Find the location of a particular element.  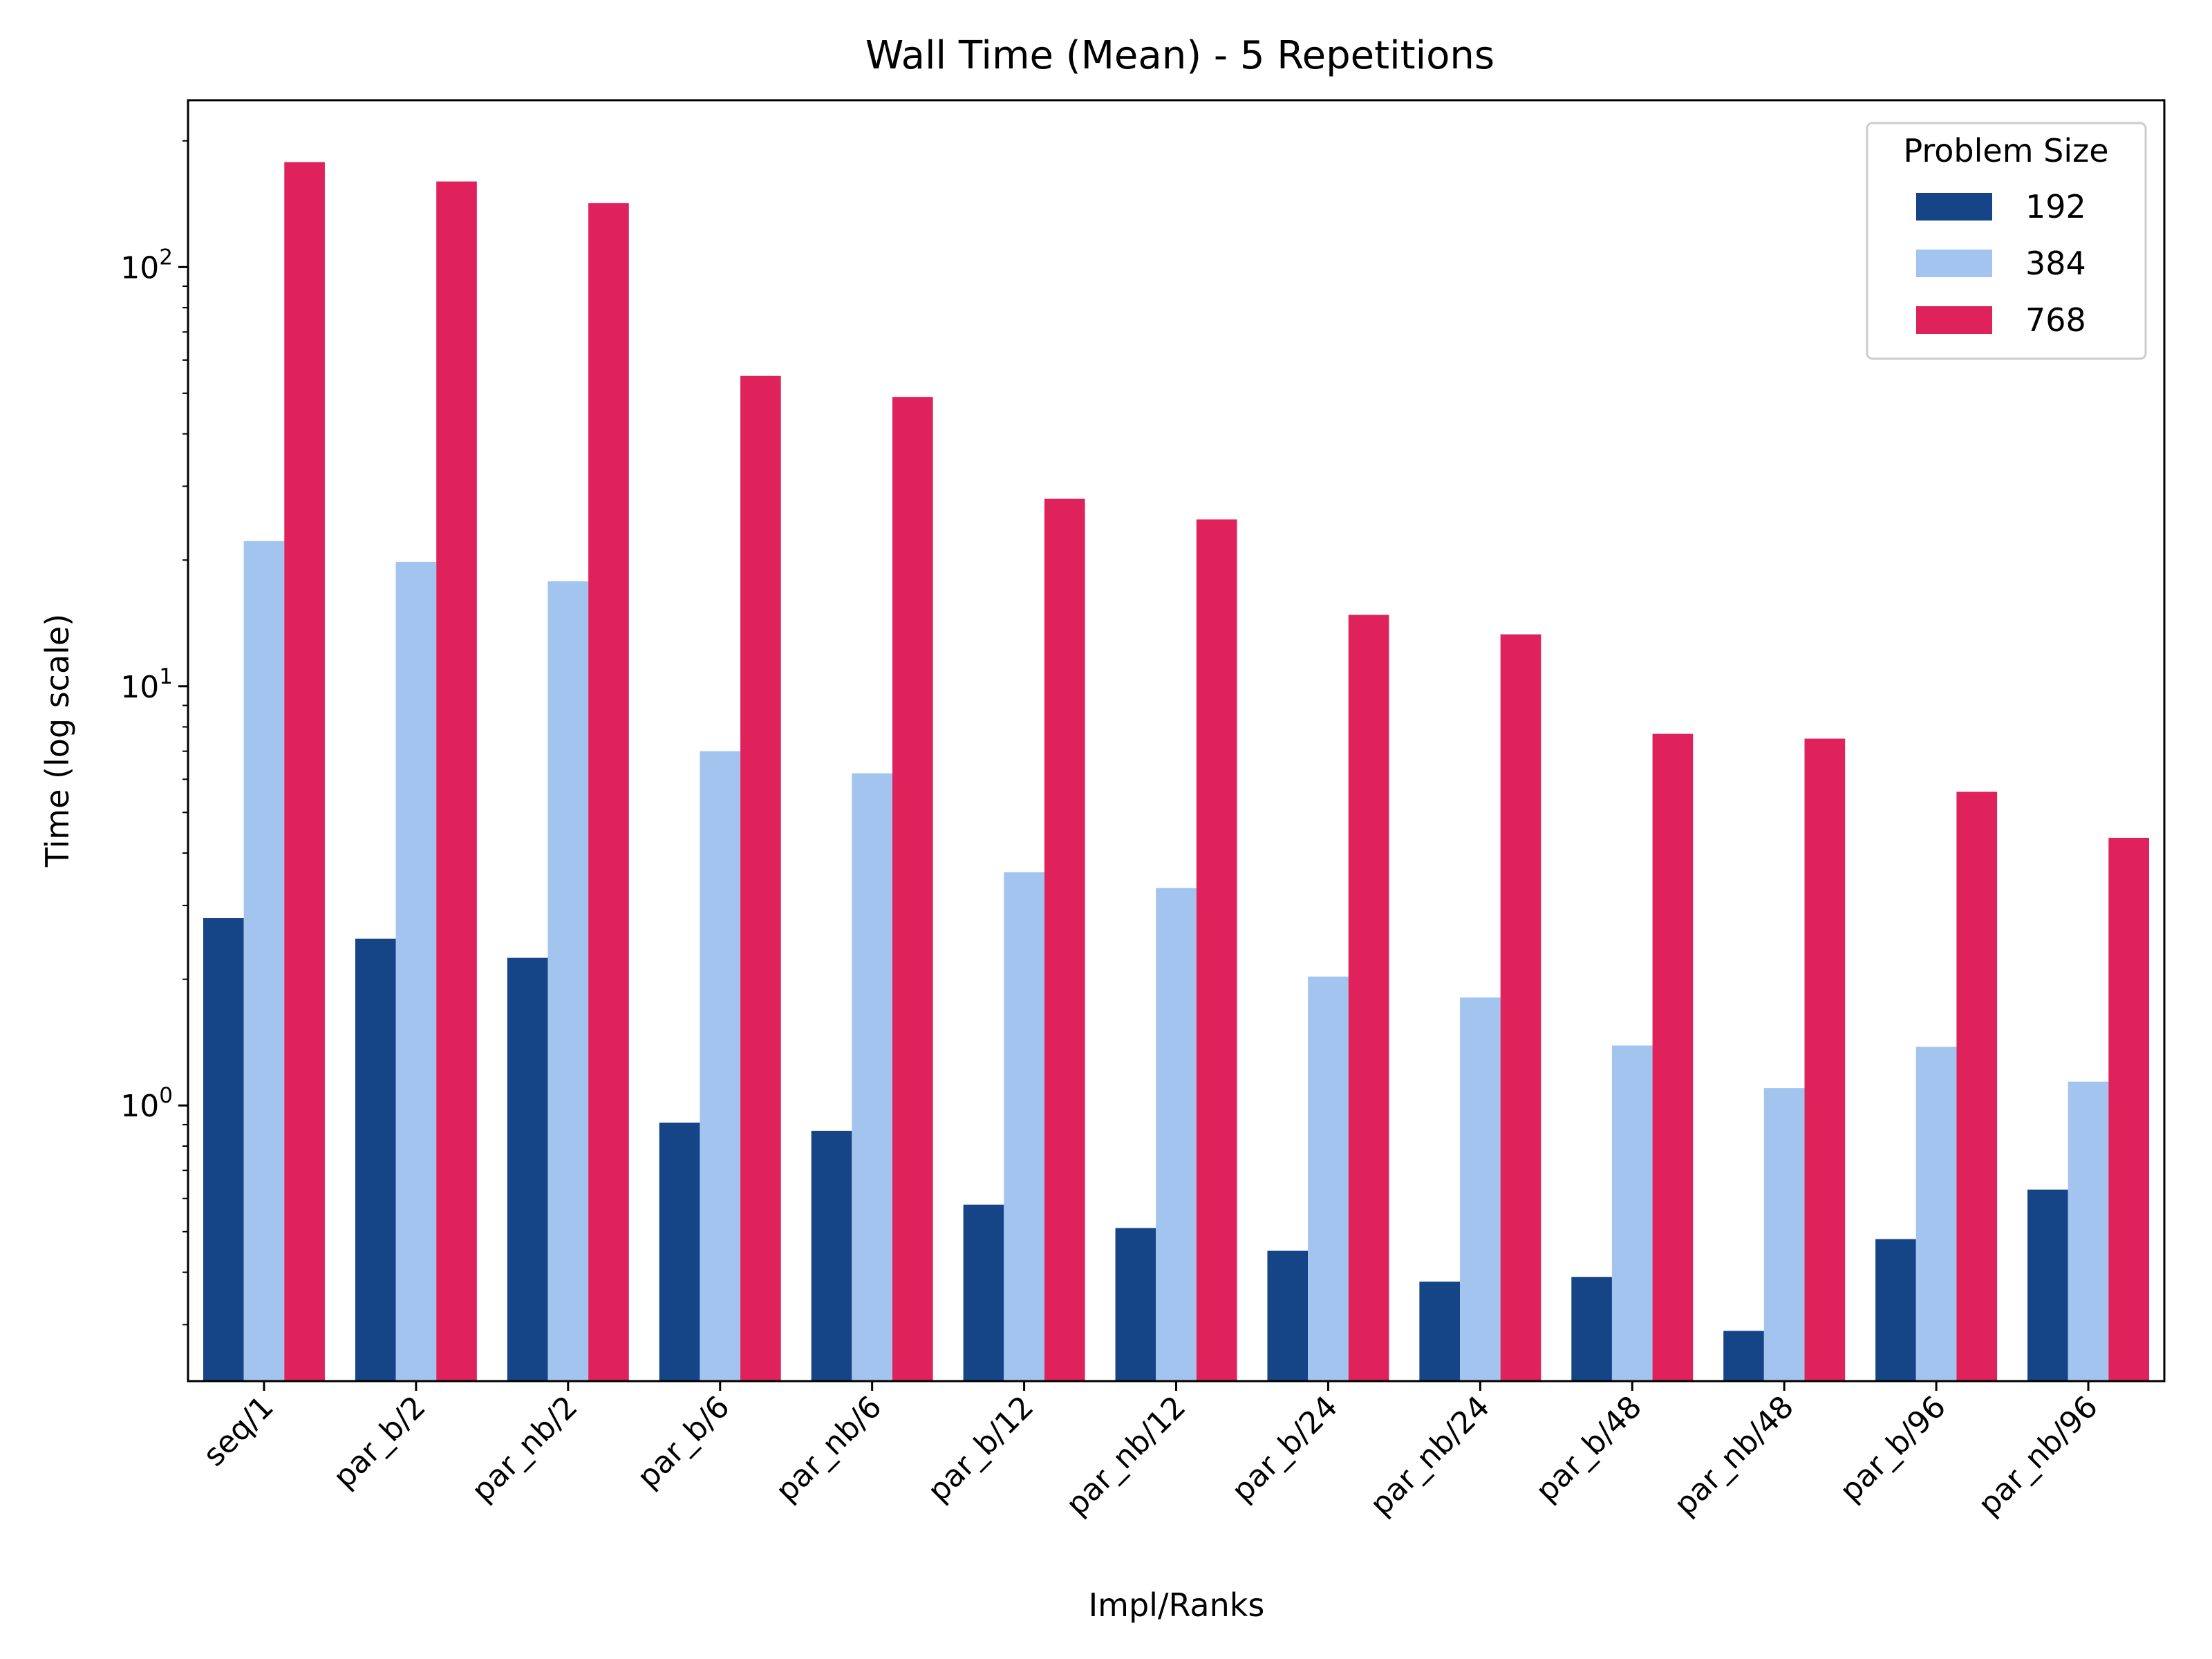

y-tick-label-exponent: 2 is located at coordinates (166, 257).